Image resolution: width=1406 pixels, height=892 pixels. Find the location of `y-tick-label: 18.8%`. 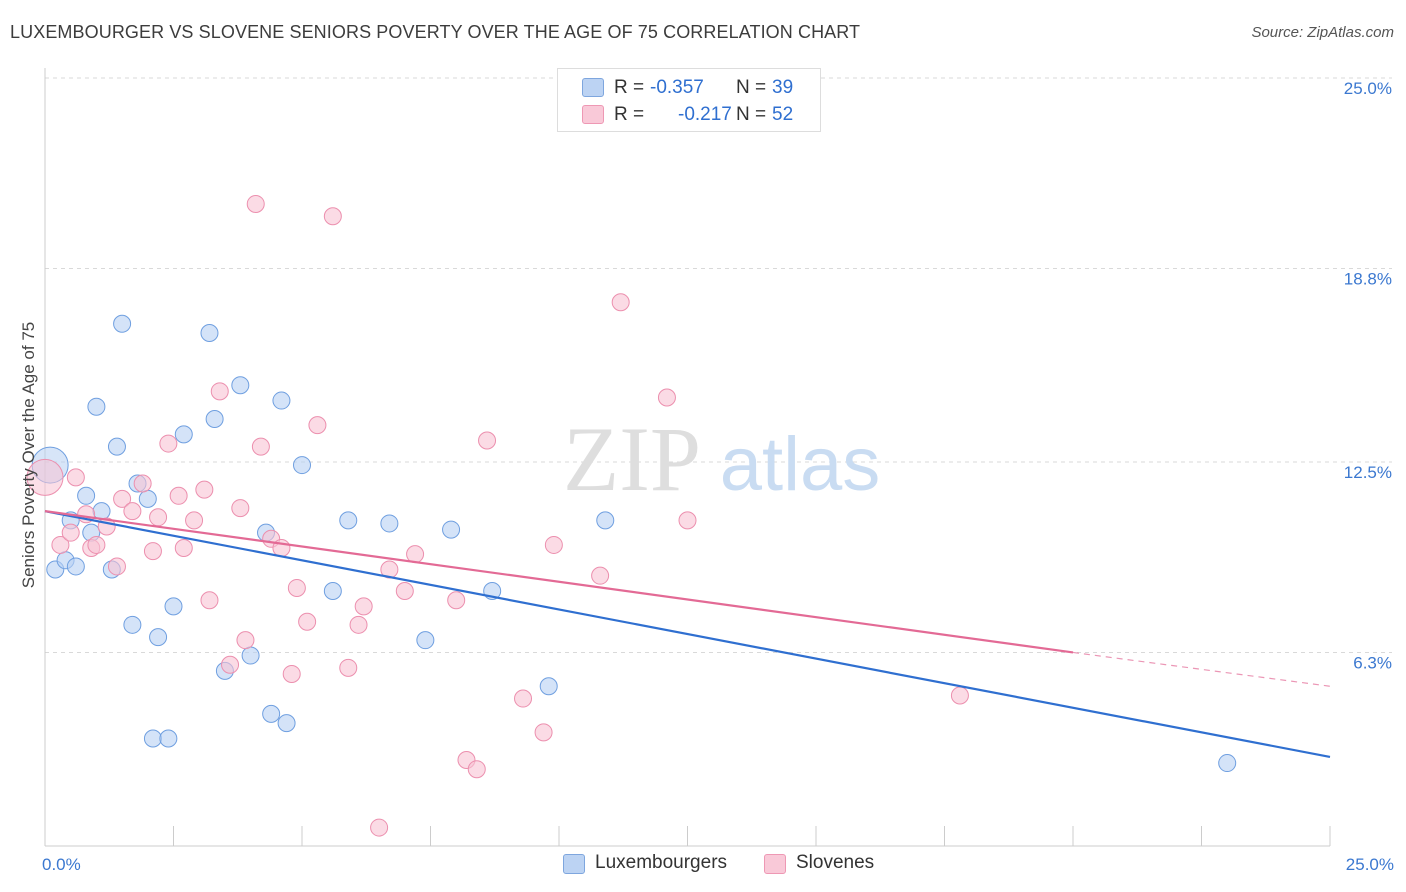

y-tick-label: 18.8% is located at coordinates (1368, 278).